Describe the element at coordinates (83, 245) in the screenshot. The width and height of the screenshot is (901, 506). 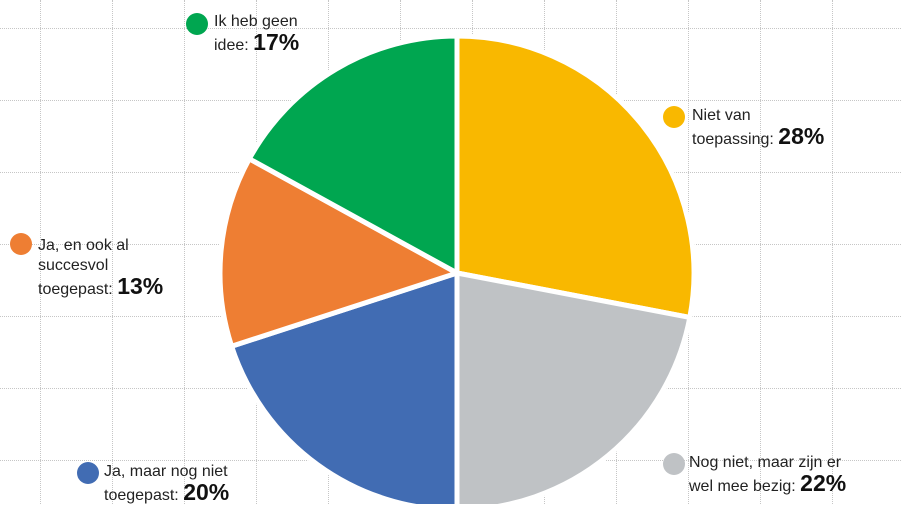
I see `label-line: Ja, en ook al` at that location.